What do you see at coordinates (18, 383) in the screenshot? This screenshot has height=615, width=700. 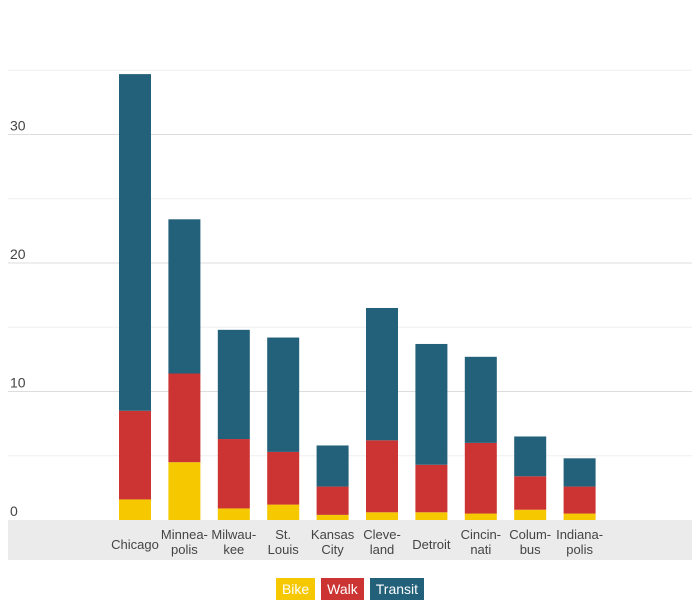 I see `y-tick-label: 10` at bounding box center [18, 383].